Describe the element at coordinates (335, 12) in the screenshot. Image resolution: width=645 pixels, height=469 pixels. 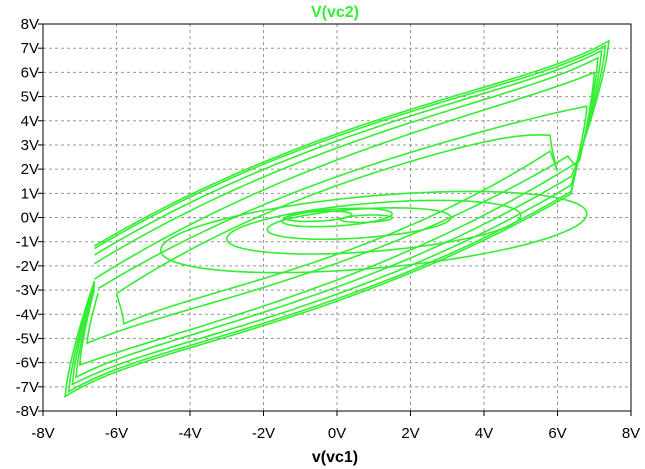
I see `chart-title: V(vc2)` at that location.